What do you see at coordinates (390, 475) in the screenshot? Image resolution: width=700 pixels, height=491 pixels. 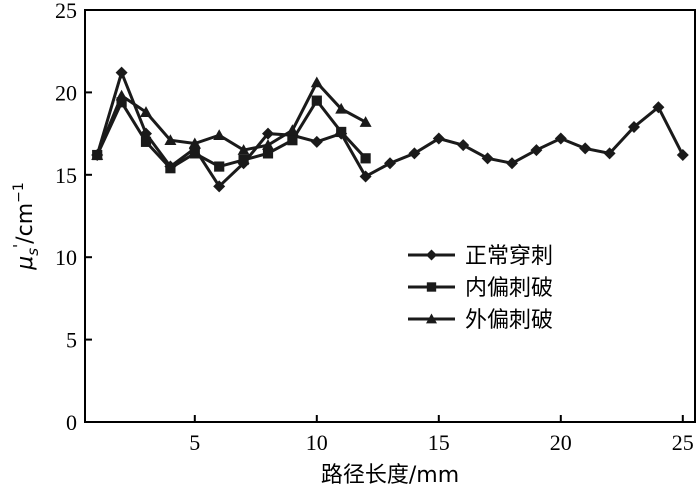 I see `x-axis-label: 路径长度/mm` at bounding box center [390, 475].